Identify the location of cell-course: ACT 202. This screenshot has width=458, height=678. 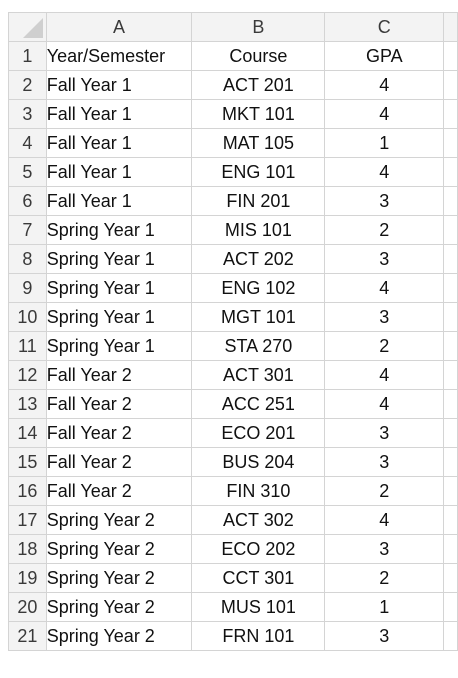
(258, 259).